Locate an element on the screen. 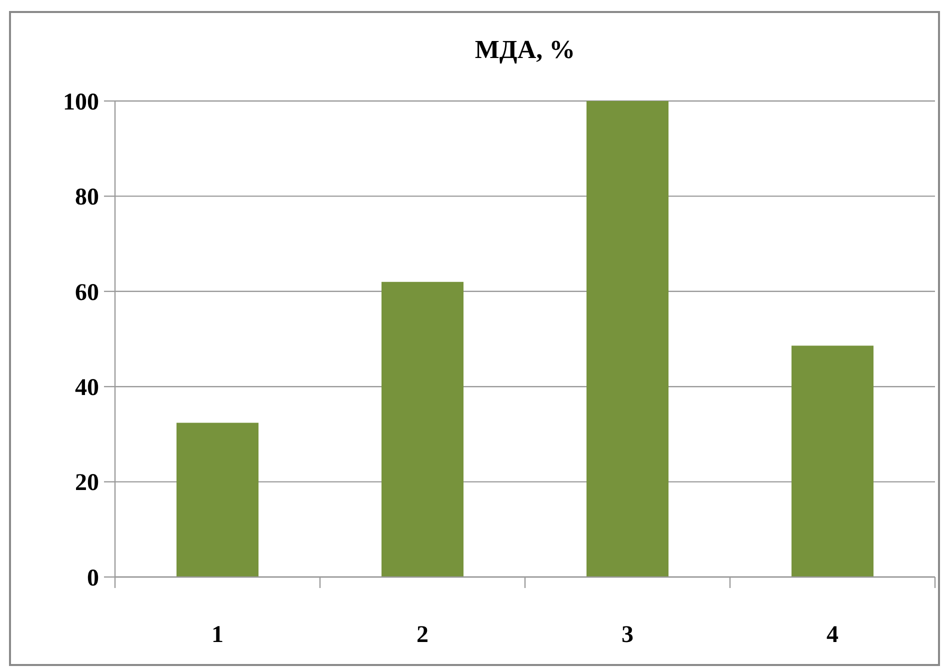  y-tick-label: 60 is located at coordinates (87, 293).